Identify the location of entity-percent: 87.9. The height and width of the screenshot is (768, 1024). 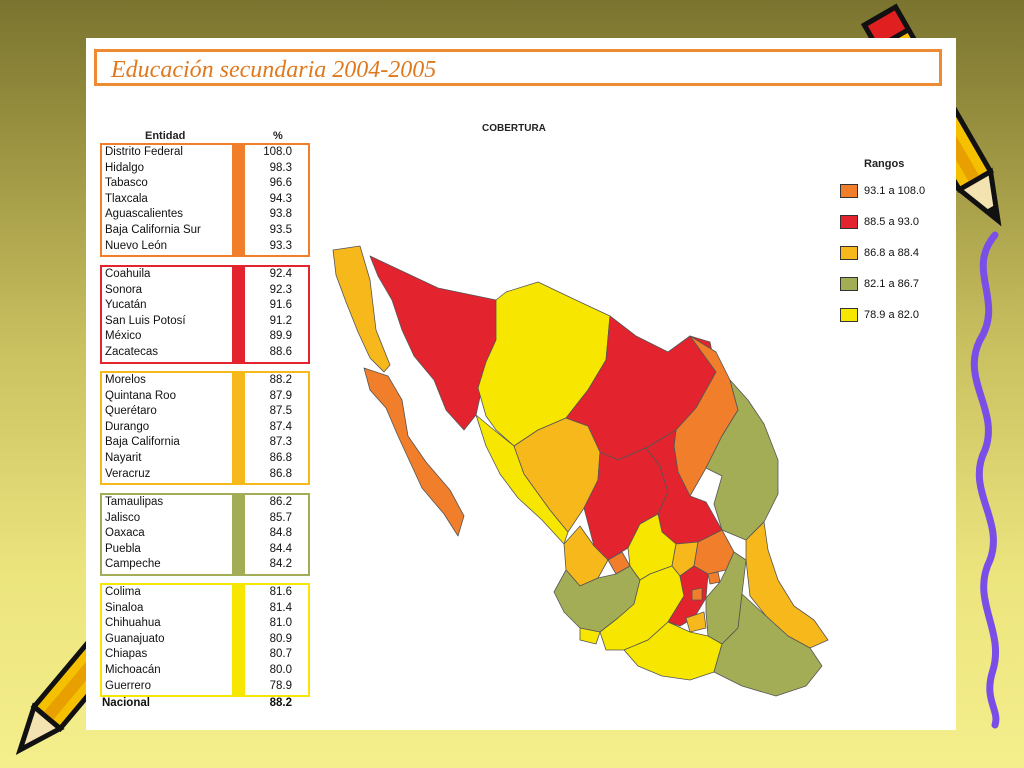
(280, 395).